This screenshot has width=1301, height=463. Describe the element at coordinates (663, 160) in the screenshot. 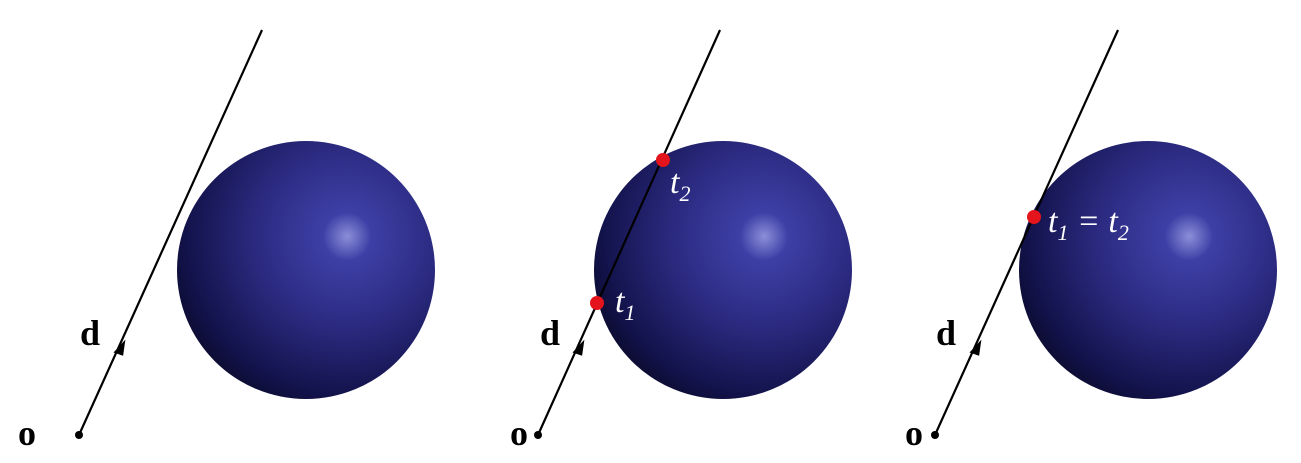

I see `intersection-point-t2` at that location.